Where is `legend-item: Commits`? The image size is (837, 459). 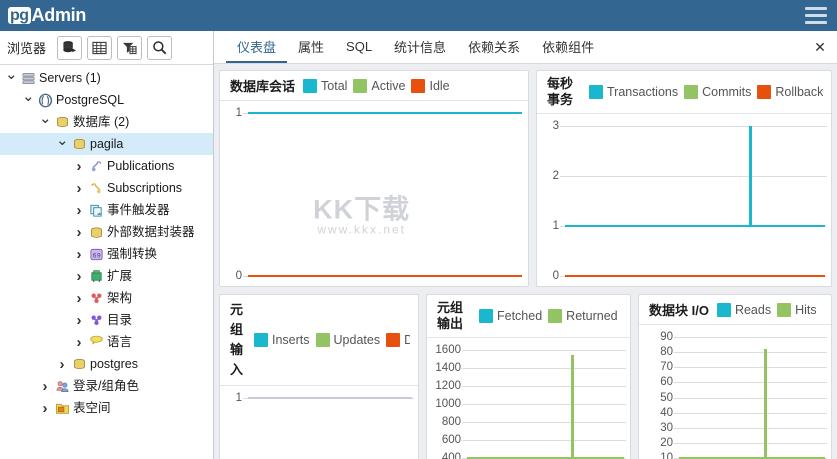
legend-item: Commits is located at coordinates (717, 92).